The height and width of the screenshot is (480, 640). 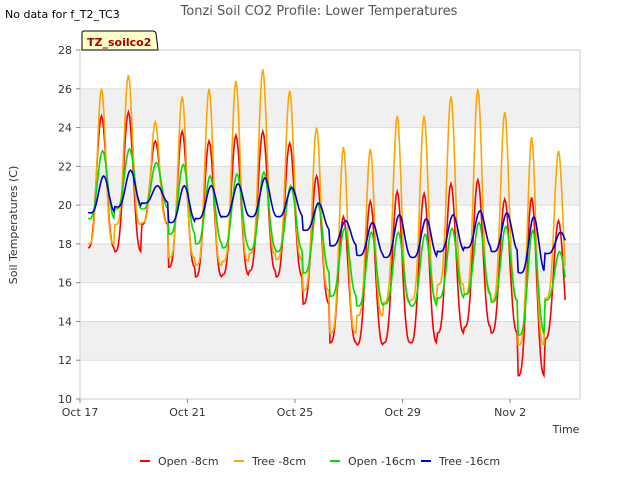 What do you see at coordinates (13, 225) in the screenshot?
I see `y-axis-label: Soil Temperatures (C)` at bounding box center [13, 225].